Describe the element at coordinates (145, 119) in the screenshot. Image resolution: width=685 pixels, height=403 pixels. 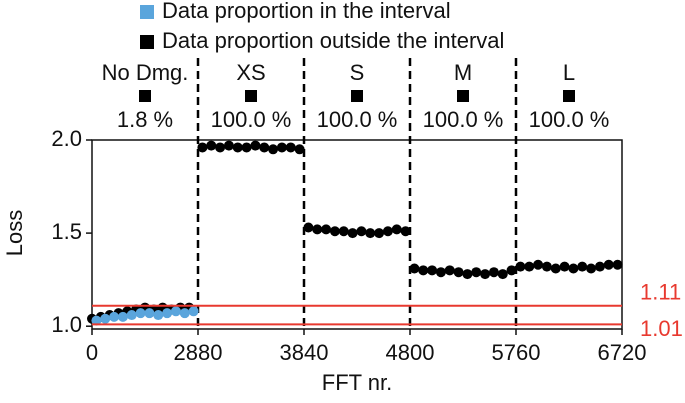
I see `interval-proportion: 1.8 %` at that location.